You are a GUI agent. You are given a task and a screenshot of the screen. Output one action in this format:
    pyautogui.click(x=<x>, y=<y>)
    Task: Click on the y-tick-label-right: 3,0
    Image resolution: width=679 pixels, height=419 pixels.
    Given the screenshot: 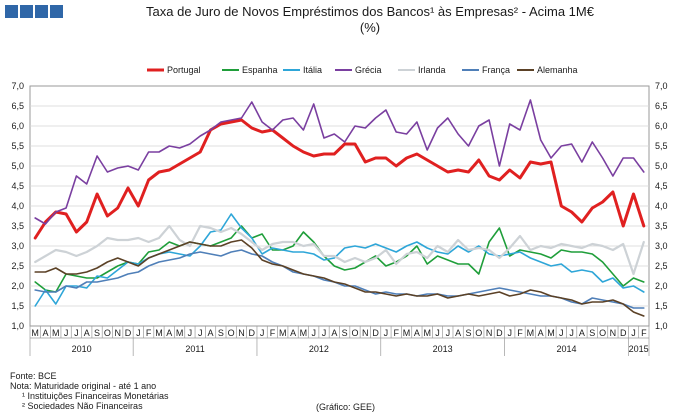 What is the action you would take?
    pyautogui.click(x=661, y=246)
    